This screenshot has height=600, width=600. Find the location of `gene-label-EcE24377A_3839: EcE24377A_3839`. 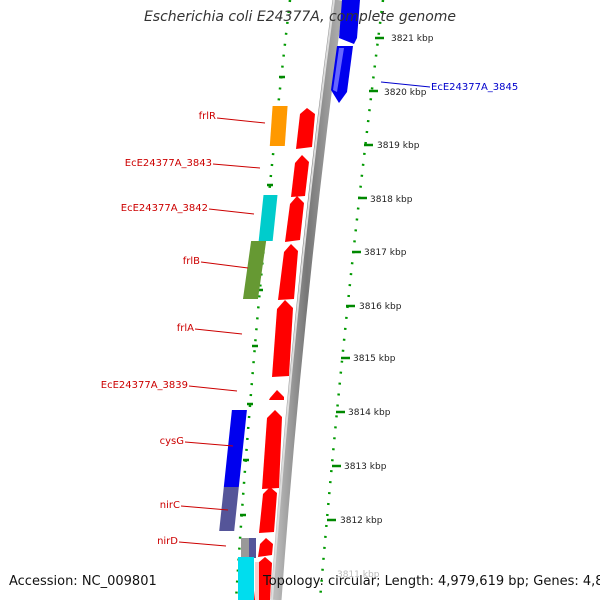

gene-label-EcE24377A_3839: EcE24377A_3839 is located at coordinates (144, 385).